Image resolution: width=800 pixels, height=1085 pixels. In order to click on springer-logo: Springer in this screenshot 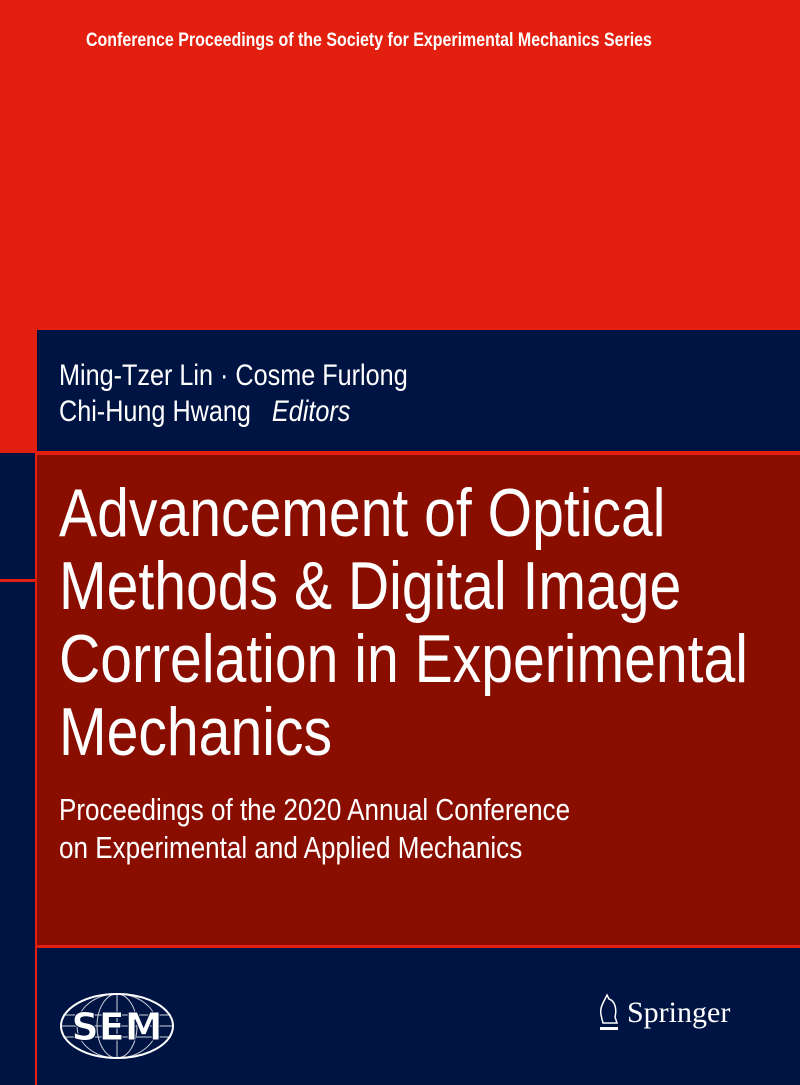, I will do `click(663, 1013)`.